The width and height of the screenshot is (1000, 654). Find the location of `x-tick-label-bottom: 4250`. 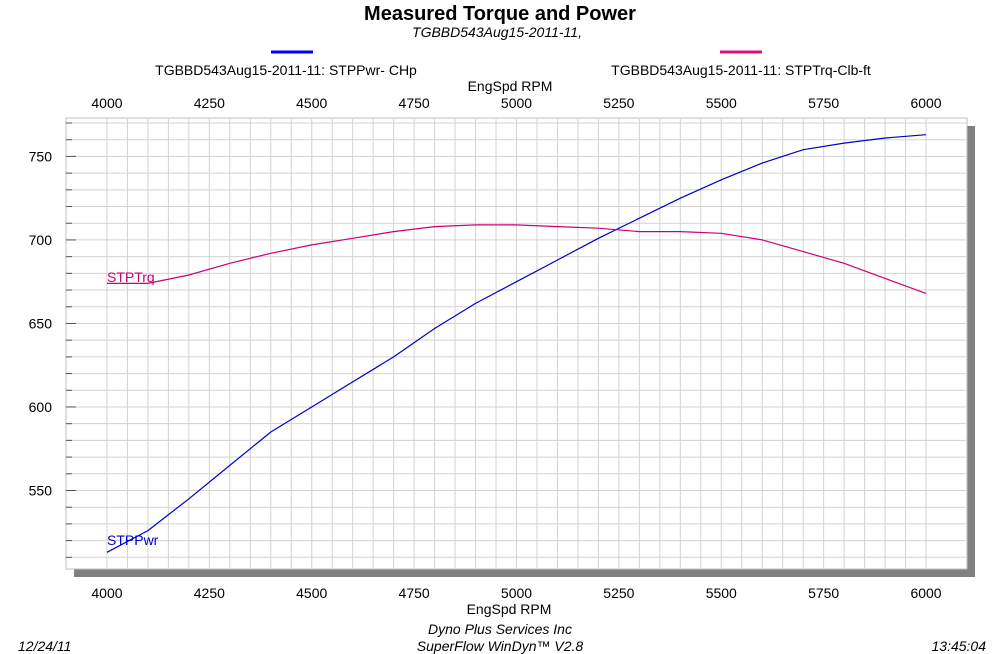

x-tick-label-bottom: 4250 is located at coordinates (209, 593).